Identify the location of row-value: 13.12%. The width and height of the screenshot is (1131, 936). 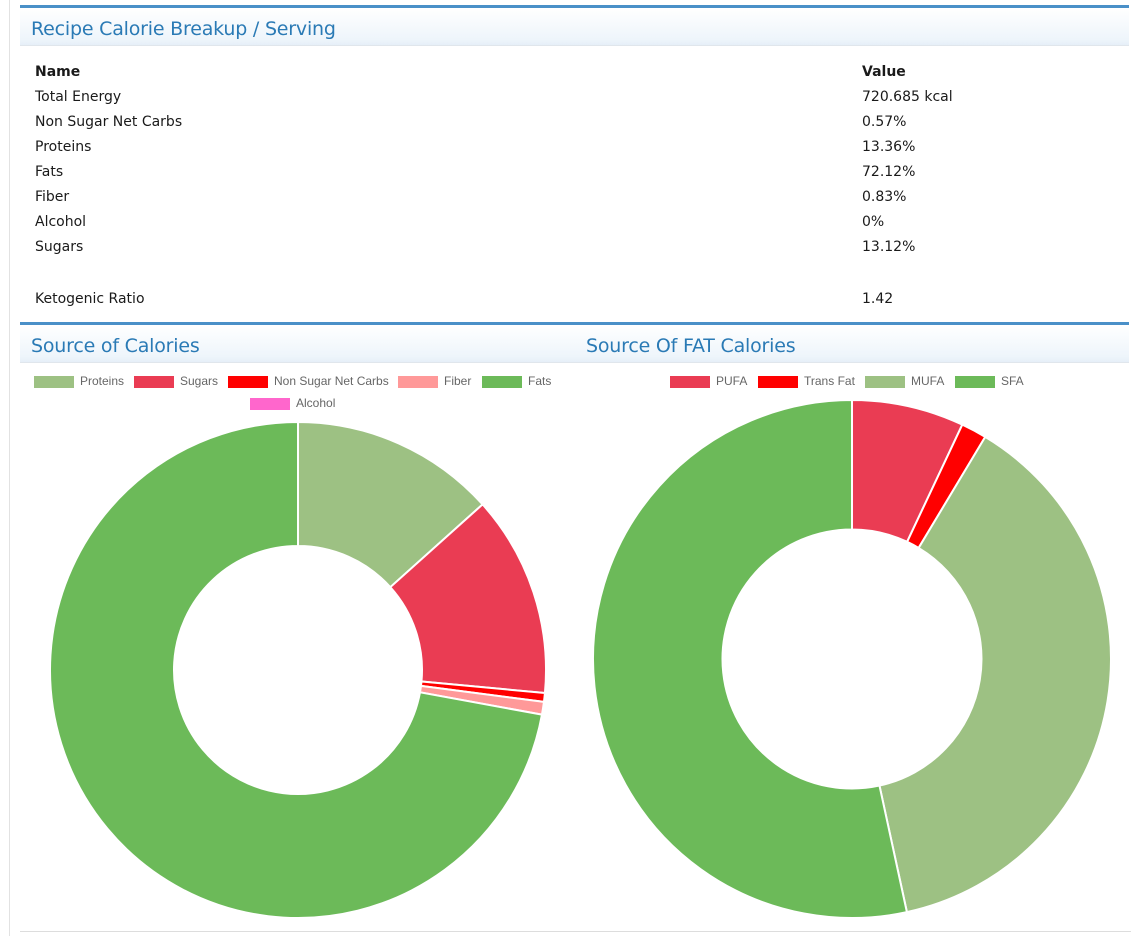
(889, 247).